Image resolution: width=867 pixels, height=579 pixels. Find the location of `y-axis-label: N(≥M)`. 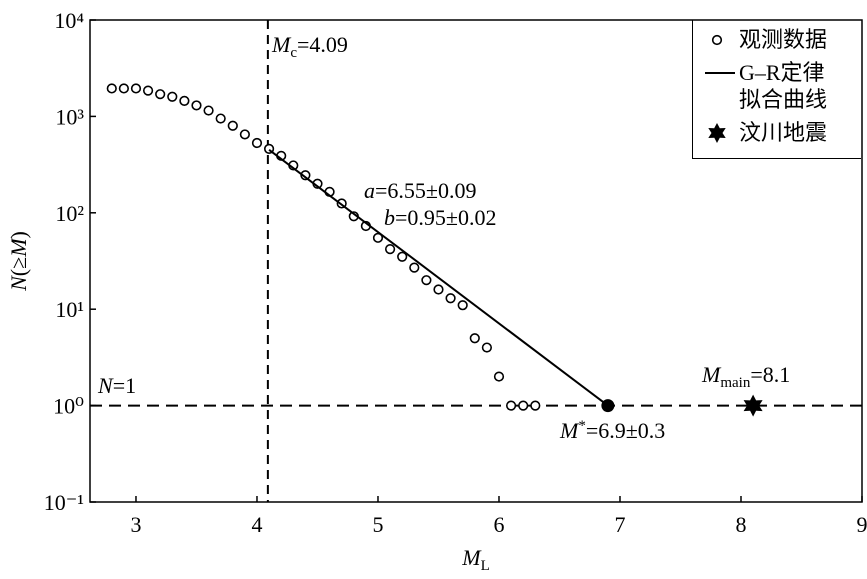

y-axis-label: N(≥M) is located at coordinates (18, 261).